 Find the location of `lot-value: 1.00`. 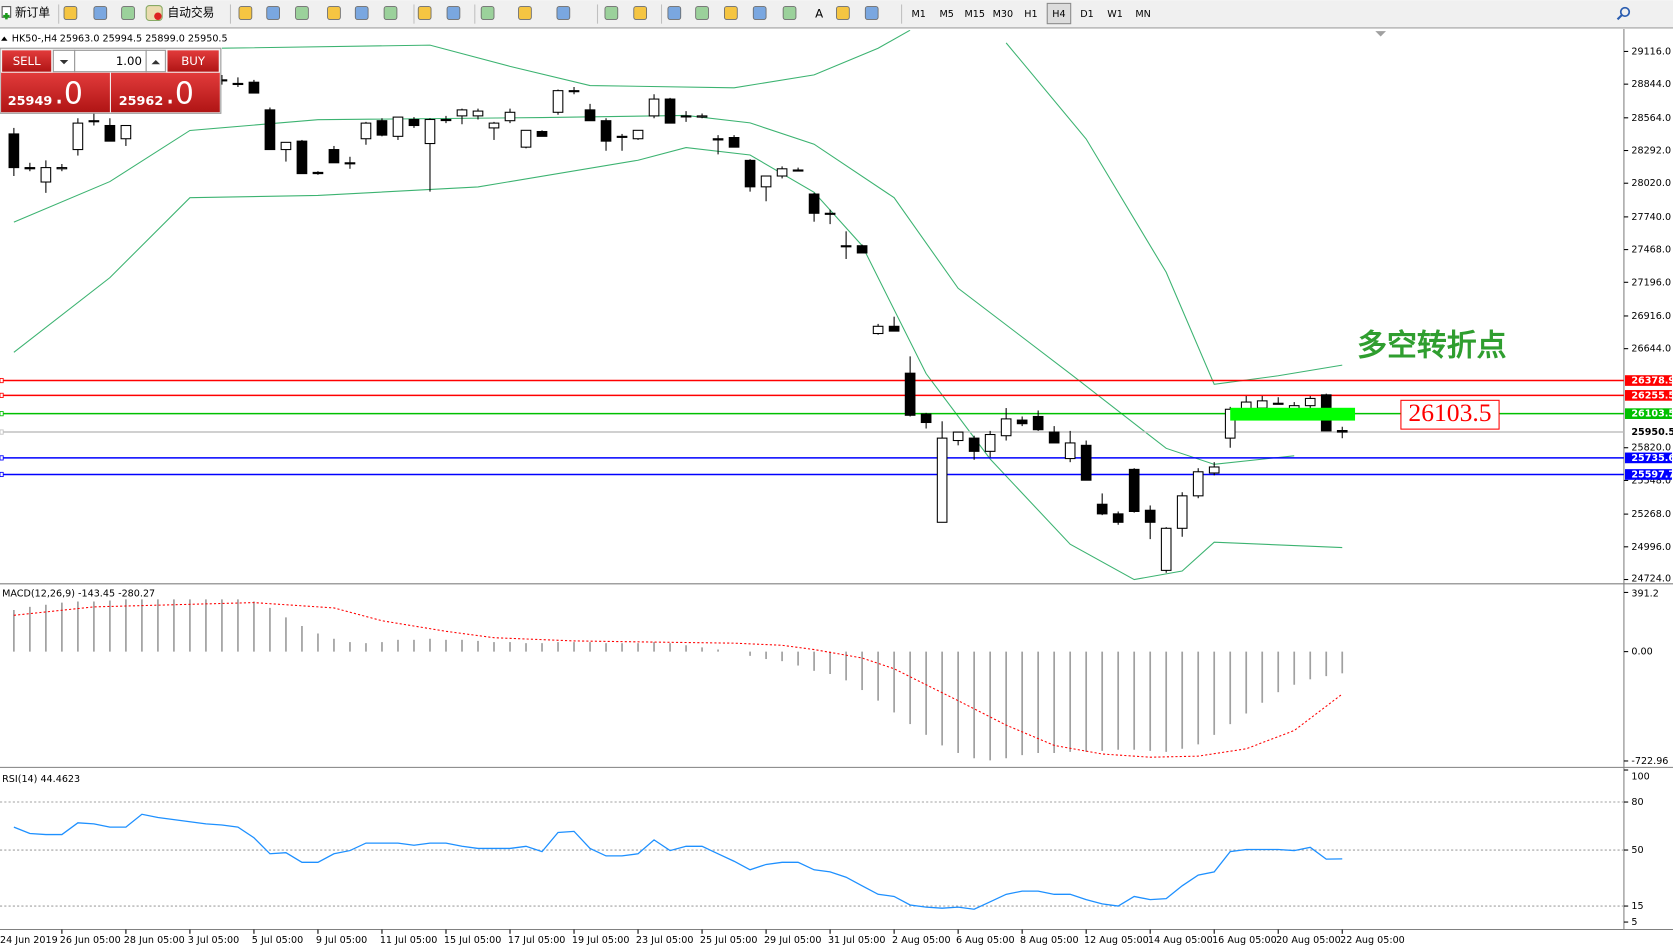

lot-value: 1.00 is located at coordinates (129, 61).